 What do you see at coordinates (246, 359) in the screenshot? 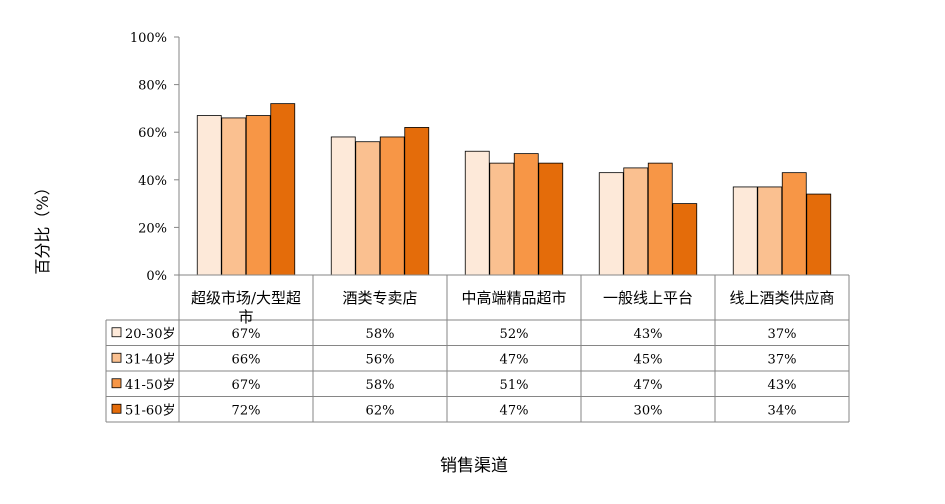
I see `data-label: 66%` at bounding box center [246, 359].